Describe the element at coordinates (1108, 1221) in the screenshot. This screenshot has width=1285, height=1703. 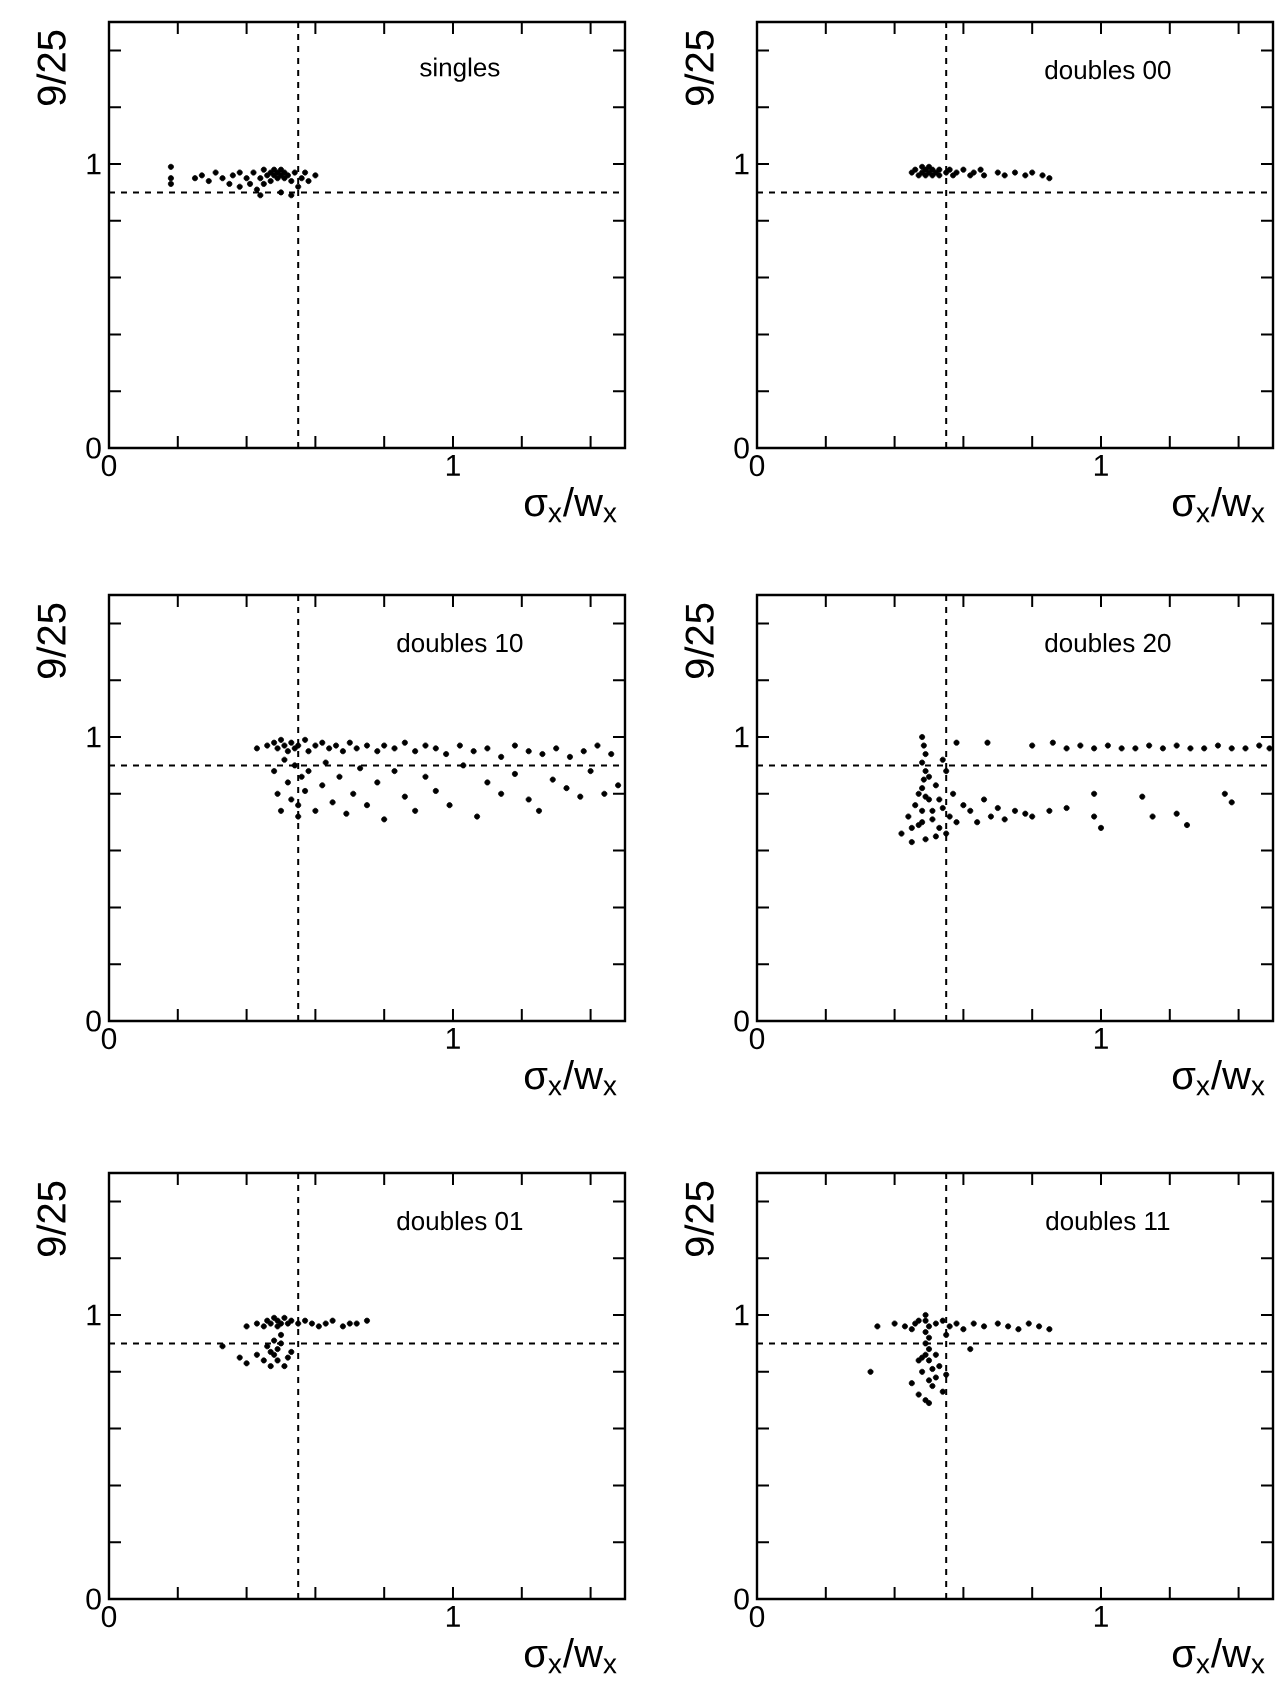
I see `text: doubles 11` at that location.